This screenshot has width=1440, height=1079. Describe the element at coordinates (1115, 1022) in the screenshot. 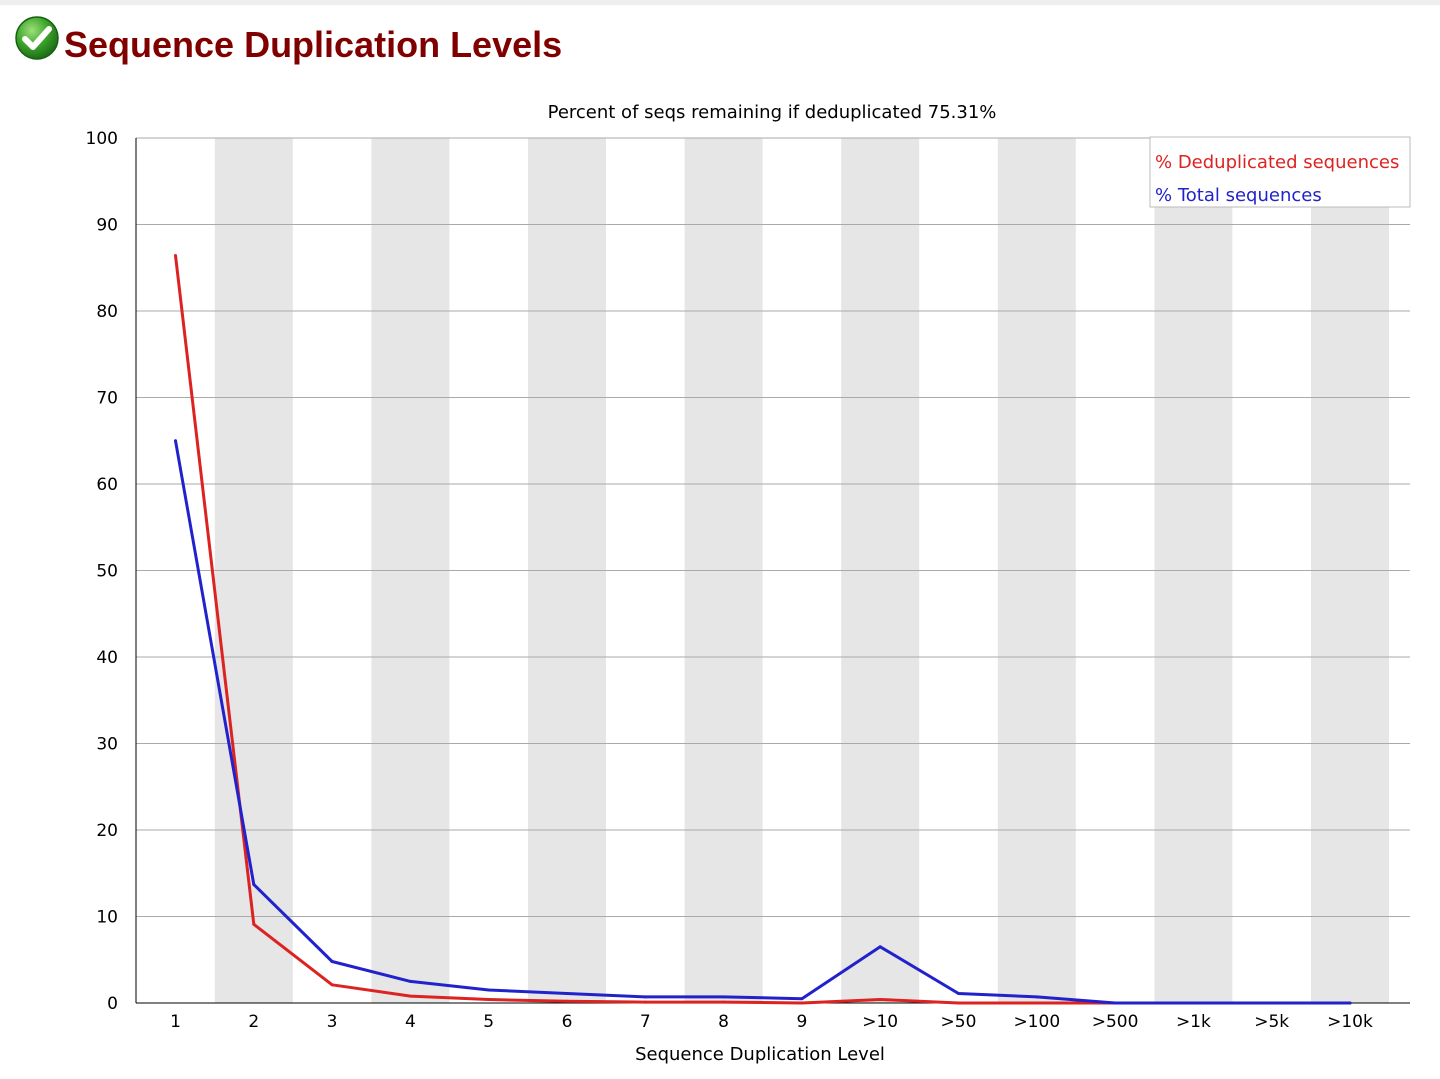

I see `x-tick-label-12: >500` at that location.